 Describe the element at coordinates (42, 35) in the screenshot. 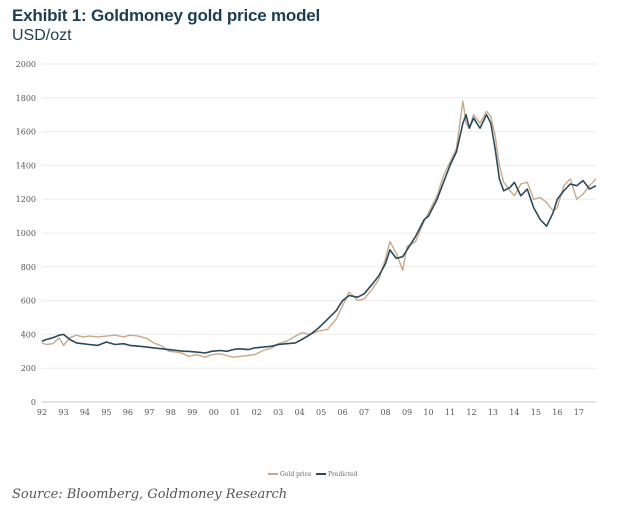

I see `chart-unit-subtitle: USD/ozt` at that location.